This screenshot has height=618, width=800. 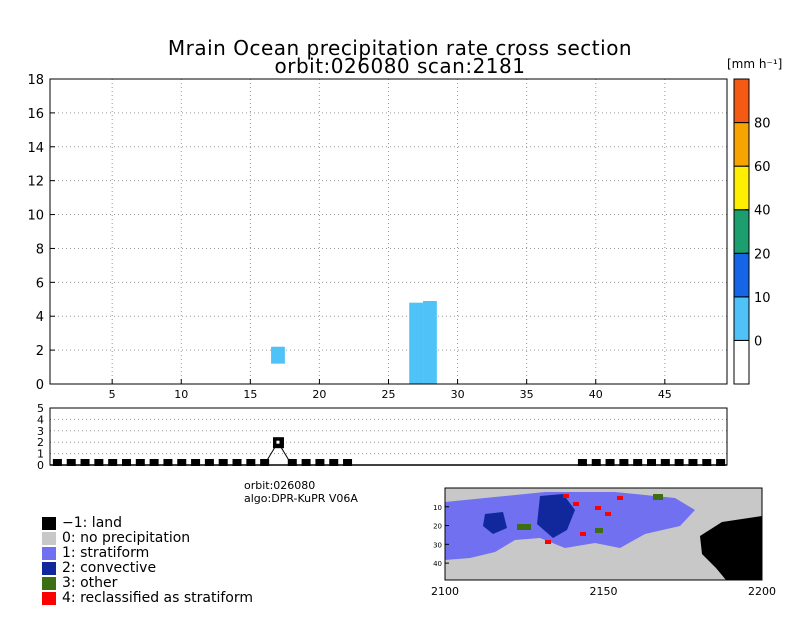 I want to click on algo-info: algo:DPR-KuPR V06A, so click(x=301, y=498).